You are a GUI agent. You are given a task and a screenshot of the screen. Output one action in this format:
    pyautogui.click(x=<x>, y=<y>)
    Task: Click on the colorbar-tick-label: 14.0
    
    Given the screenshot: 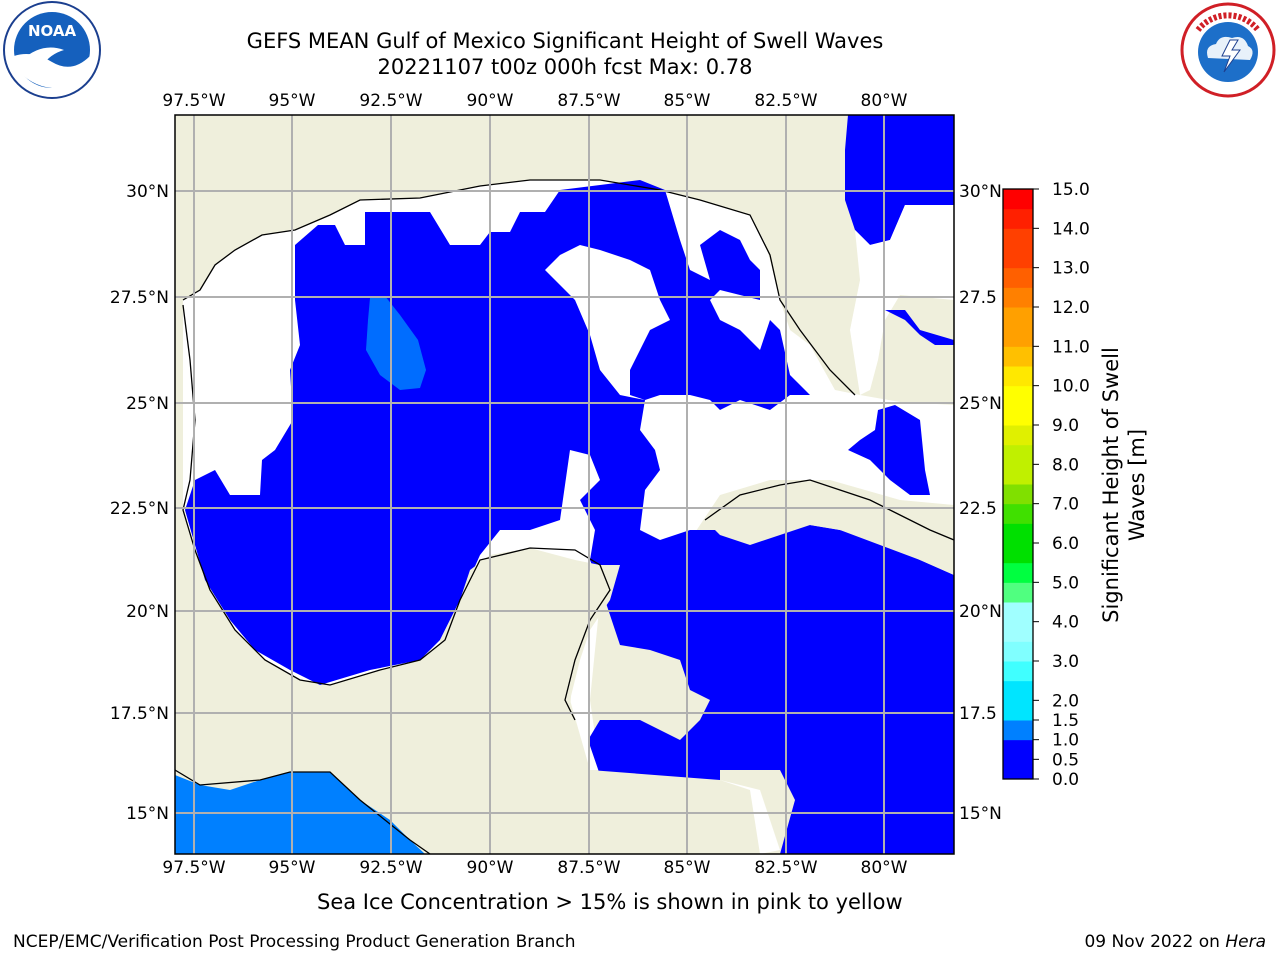 What is the action you would take?
    pyautogui.click(x=1071, y=229)
    